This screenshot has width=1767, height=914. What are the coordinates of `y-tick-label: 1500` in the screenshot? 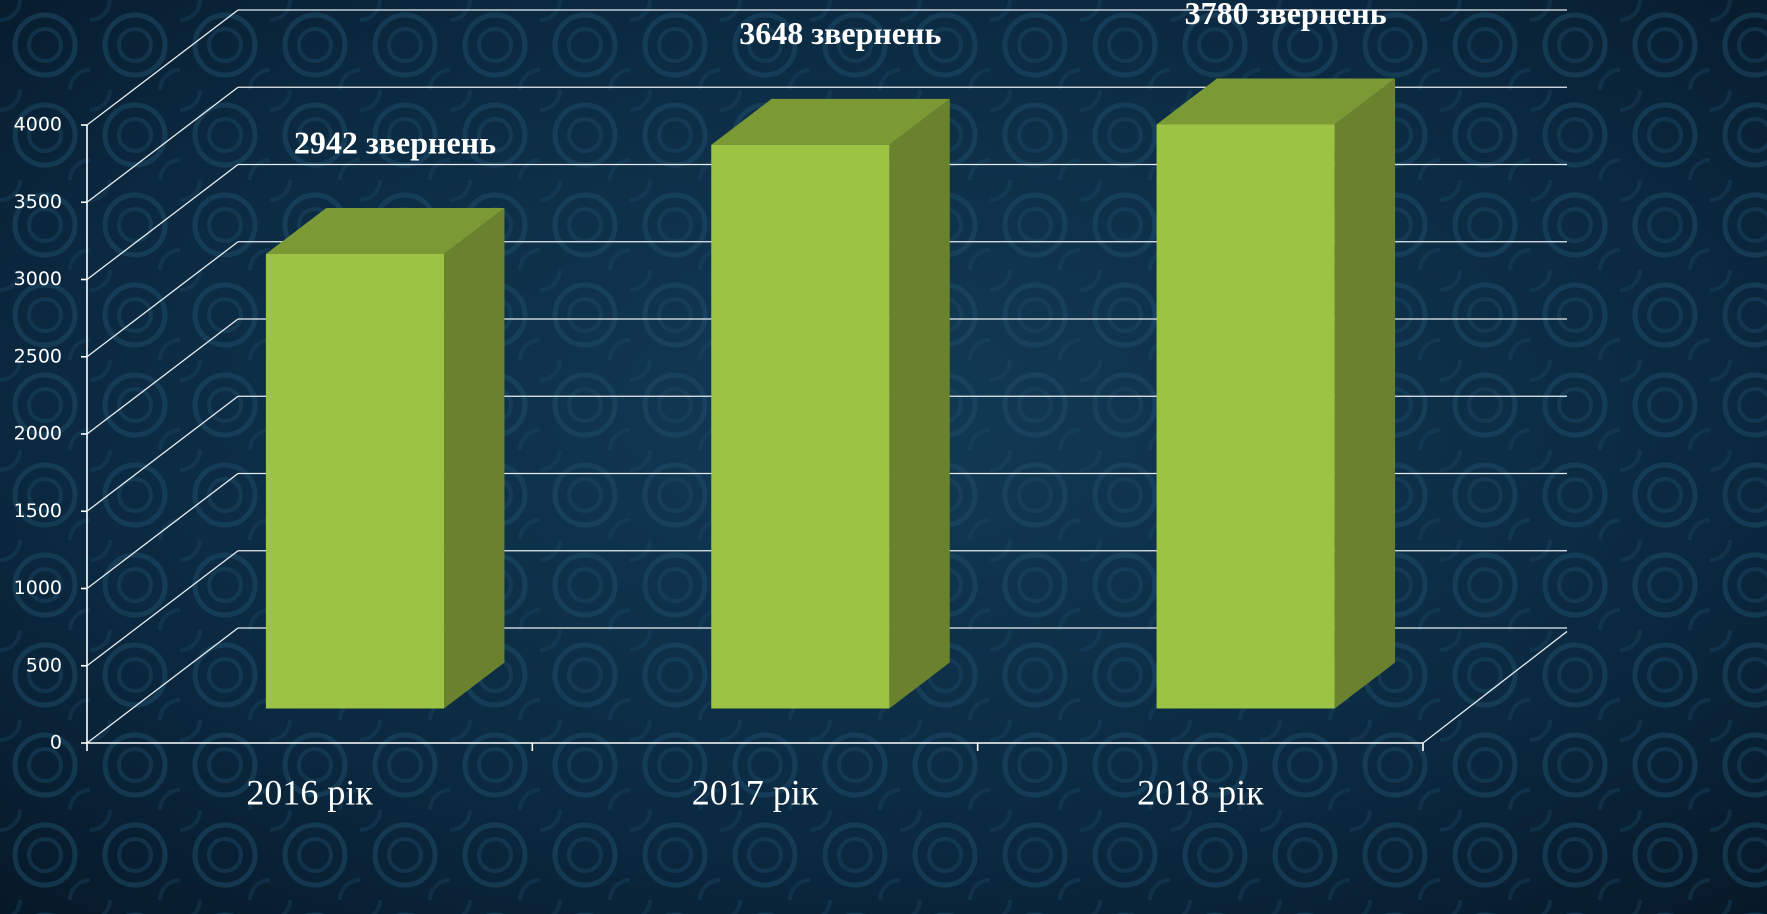 It's located at (38, 511).